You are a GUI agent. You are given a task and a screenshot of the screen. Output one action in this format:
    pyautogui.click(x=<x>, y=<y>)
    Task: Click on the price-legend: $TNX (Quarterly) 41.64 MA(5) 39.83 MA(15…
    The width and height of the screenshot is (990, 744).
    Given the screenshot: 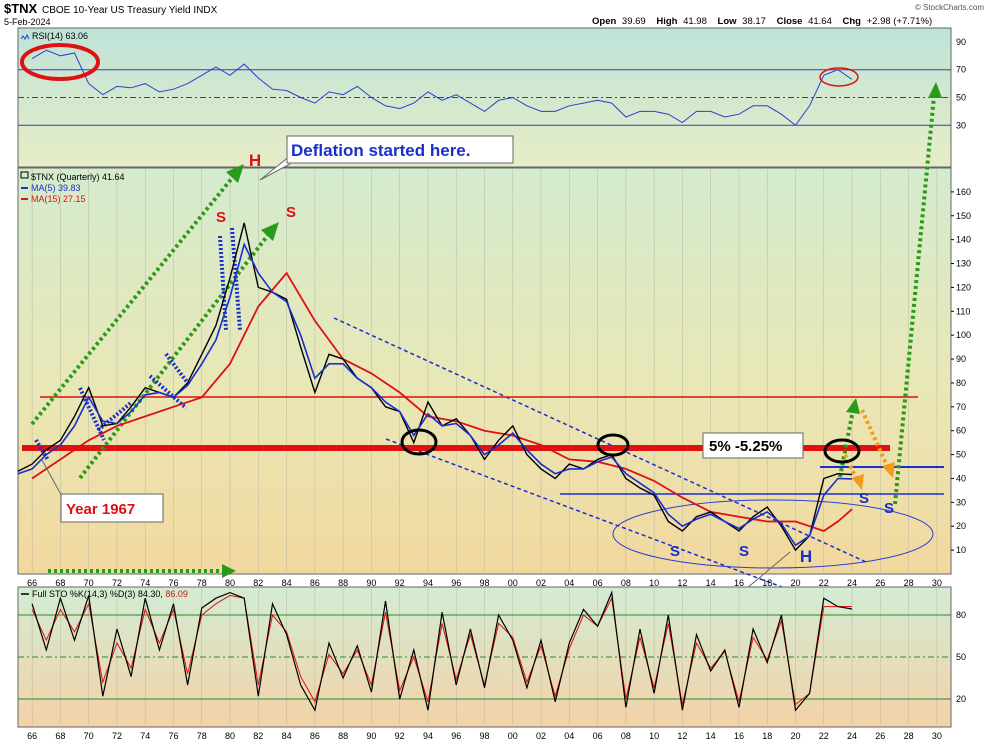 What is the action you would take?
    pyautogui.click(x=72, y=187)
    